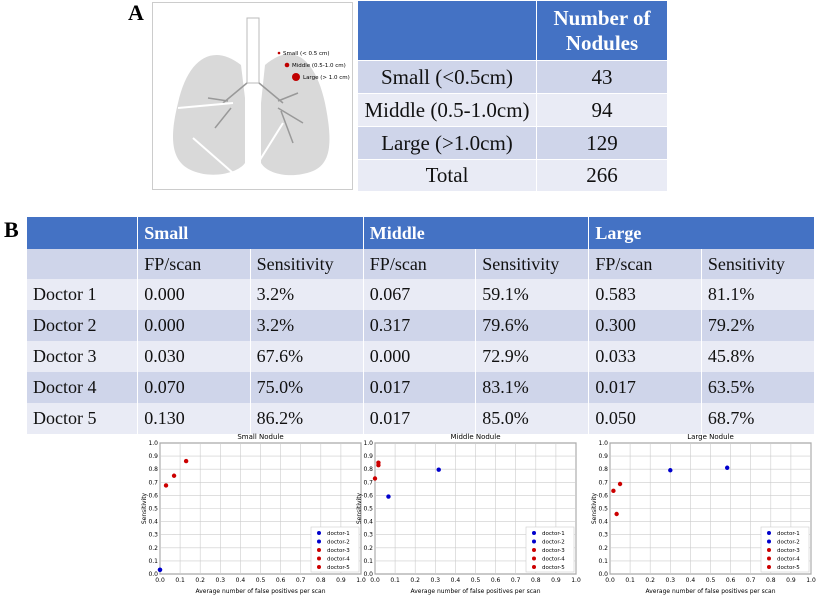  I want to click on cell-value: 86.2%, so click(306, 418).